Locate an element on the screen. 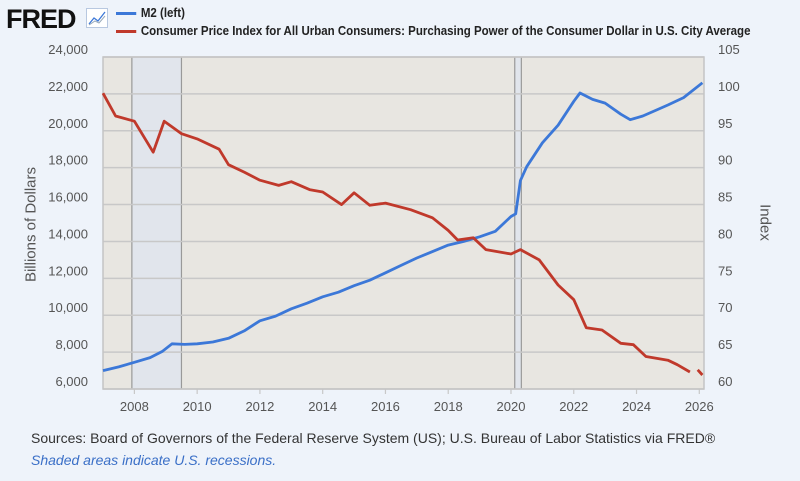  x-tick-label: 2018 is located at coordinates (448, 406).